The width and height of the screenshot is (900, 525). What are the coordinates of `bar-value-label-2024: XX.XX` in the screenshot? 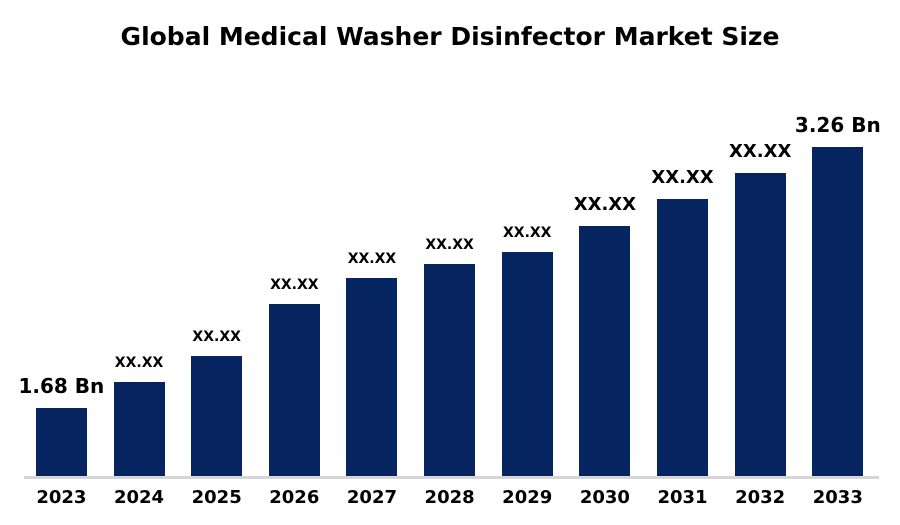 It's located at (139, 363).